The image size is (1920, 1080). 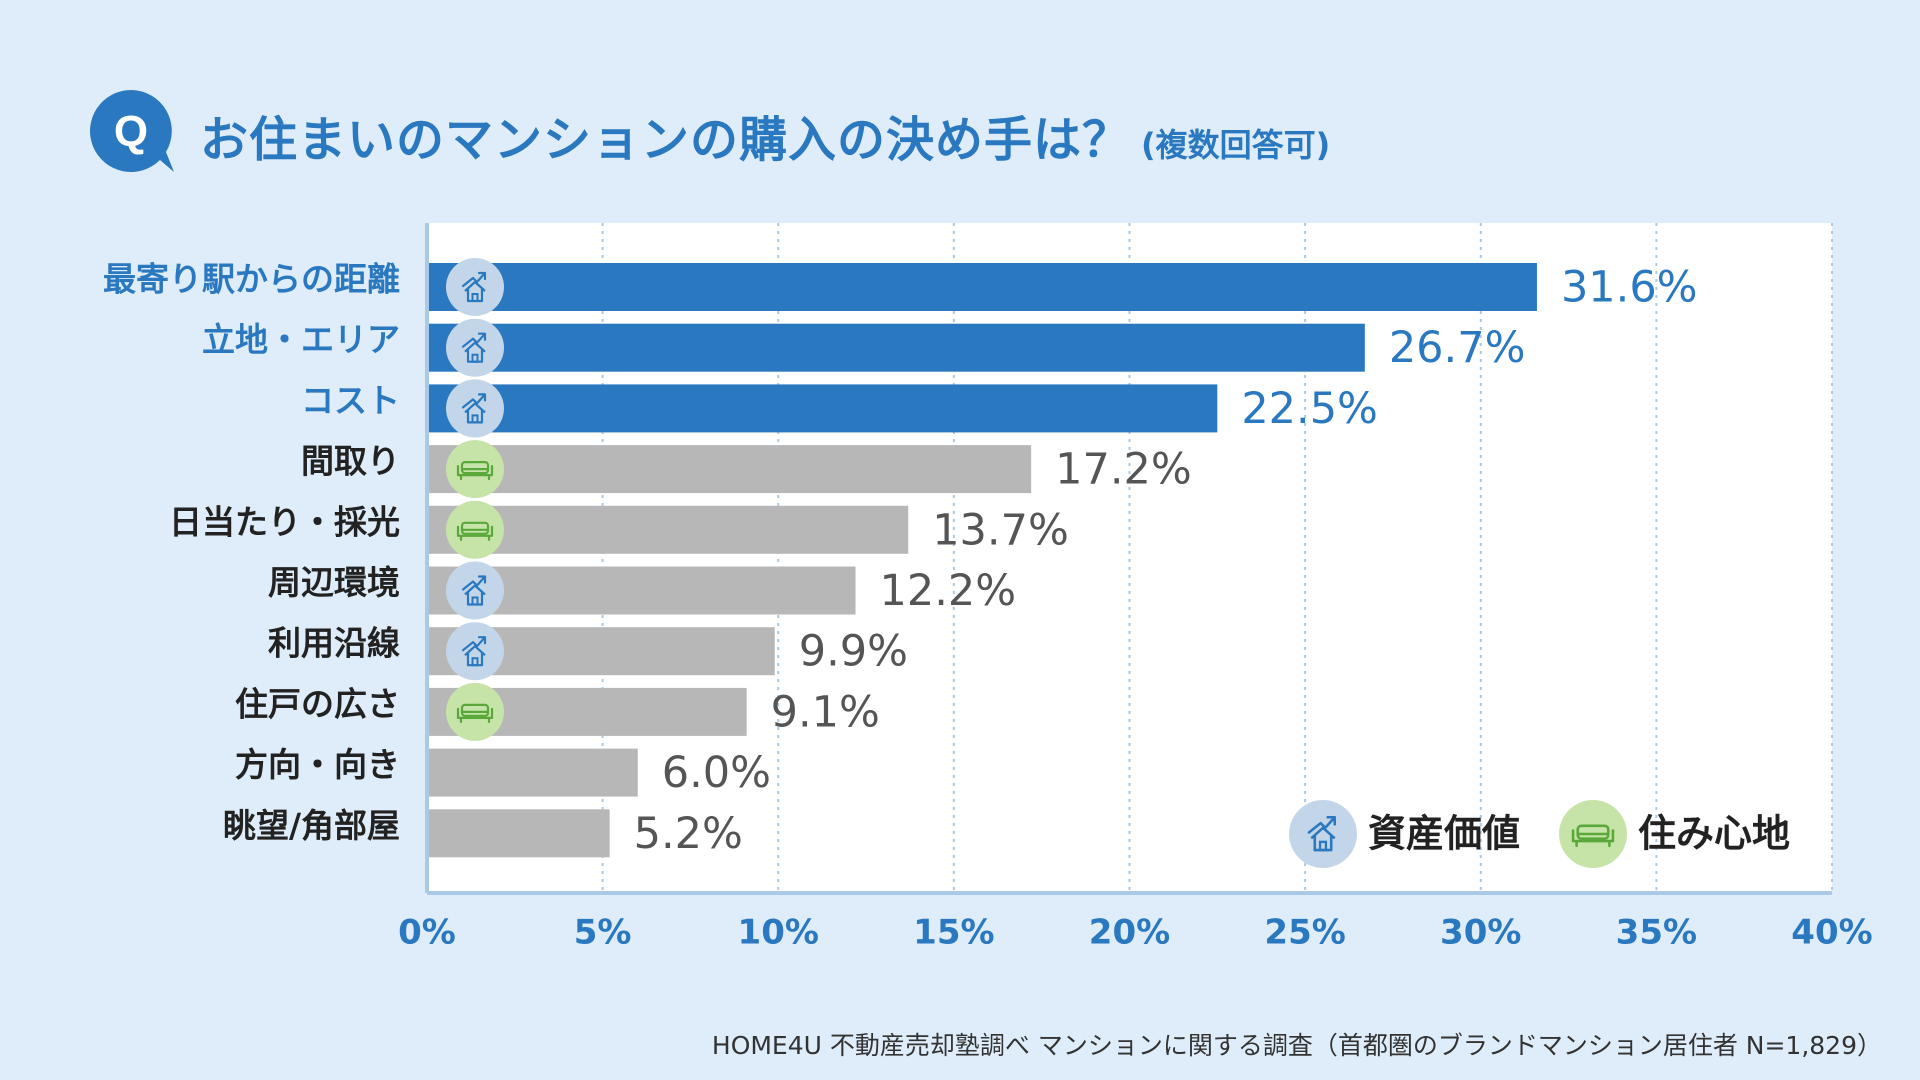 I want to click on category-label: 立地・エリア, so click(x=301, y=339).